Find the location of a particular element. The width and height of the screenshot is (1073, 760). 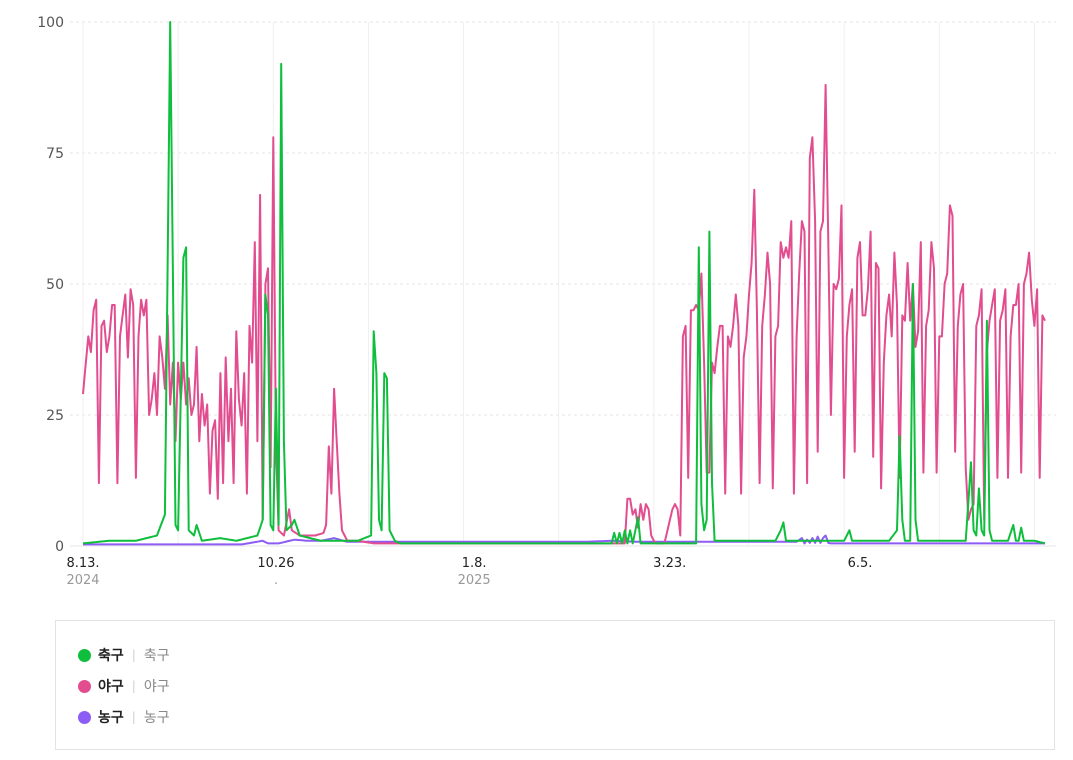

legend-series-sub: 야구 is located at coordinates (156, 687).